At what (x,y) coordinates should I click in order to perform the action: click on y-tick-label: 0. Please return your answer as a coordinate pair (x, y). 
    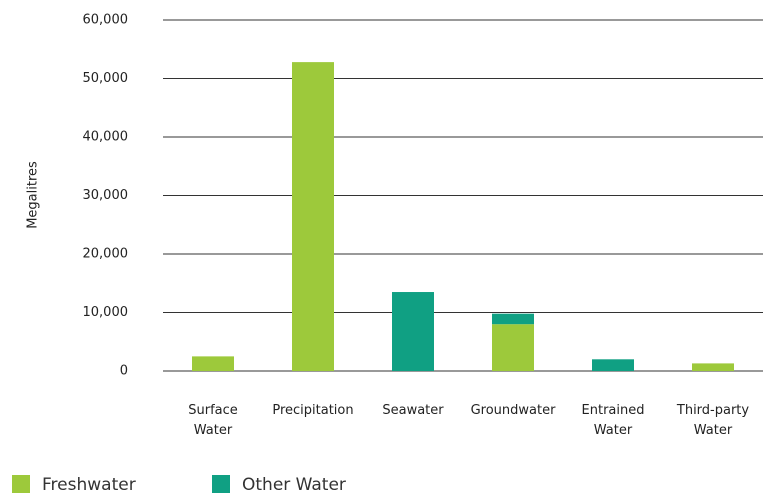
    Looking at the image, I should click on (124, 371).